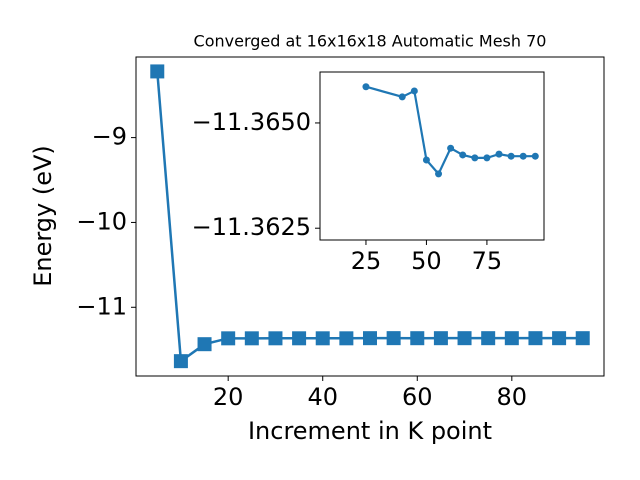  Describe the element at coordinates (251, 227) in the screenshot. I see `y-tick-label: −11.3625` at that location.